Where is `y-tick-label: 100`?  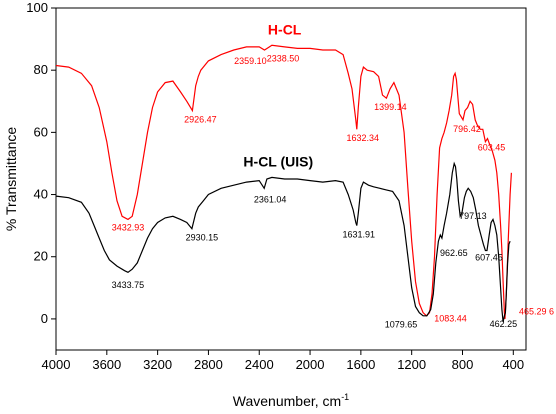
y-tick-label: 100 is located at coordinates (37, 7).